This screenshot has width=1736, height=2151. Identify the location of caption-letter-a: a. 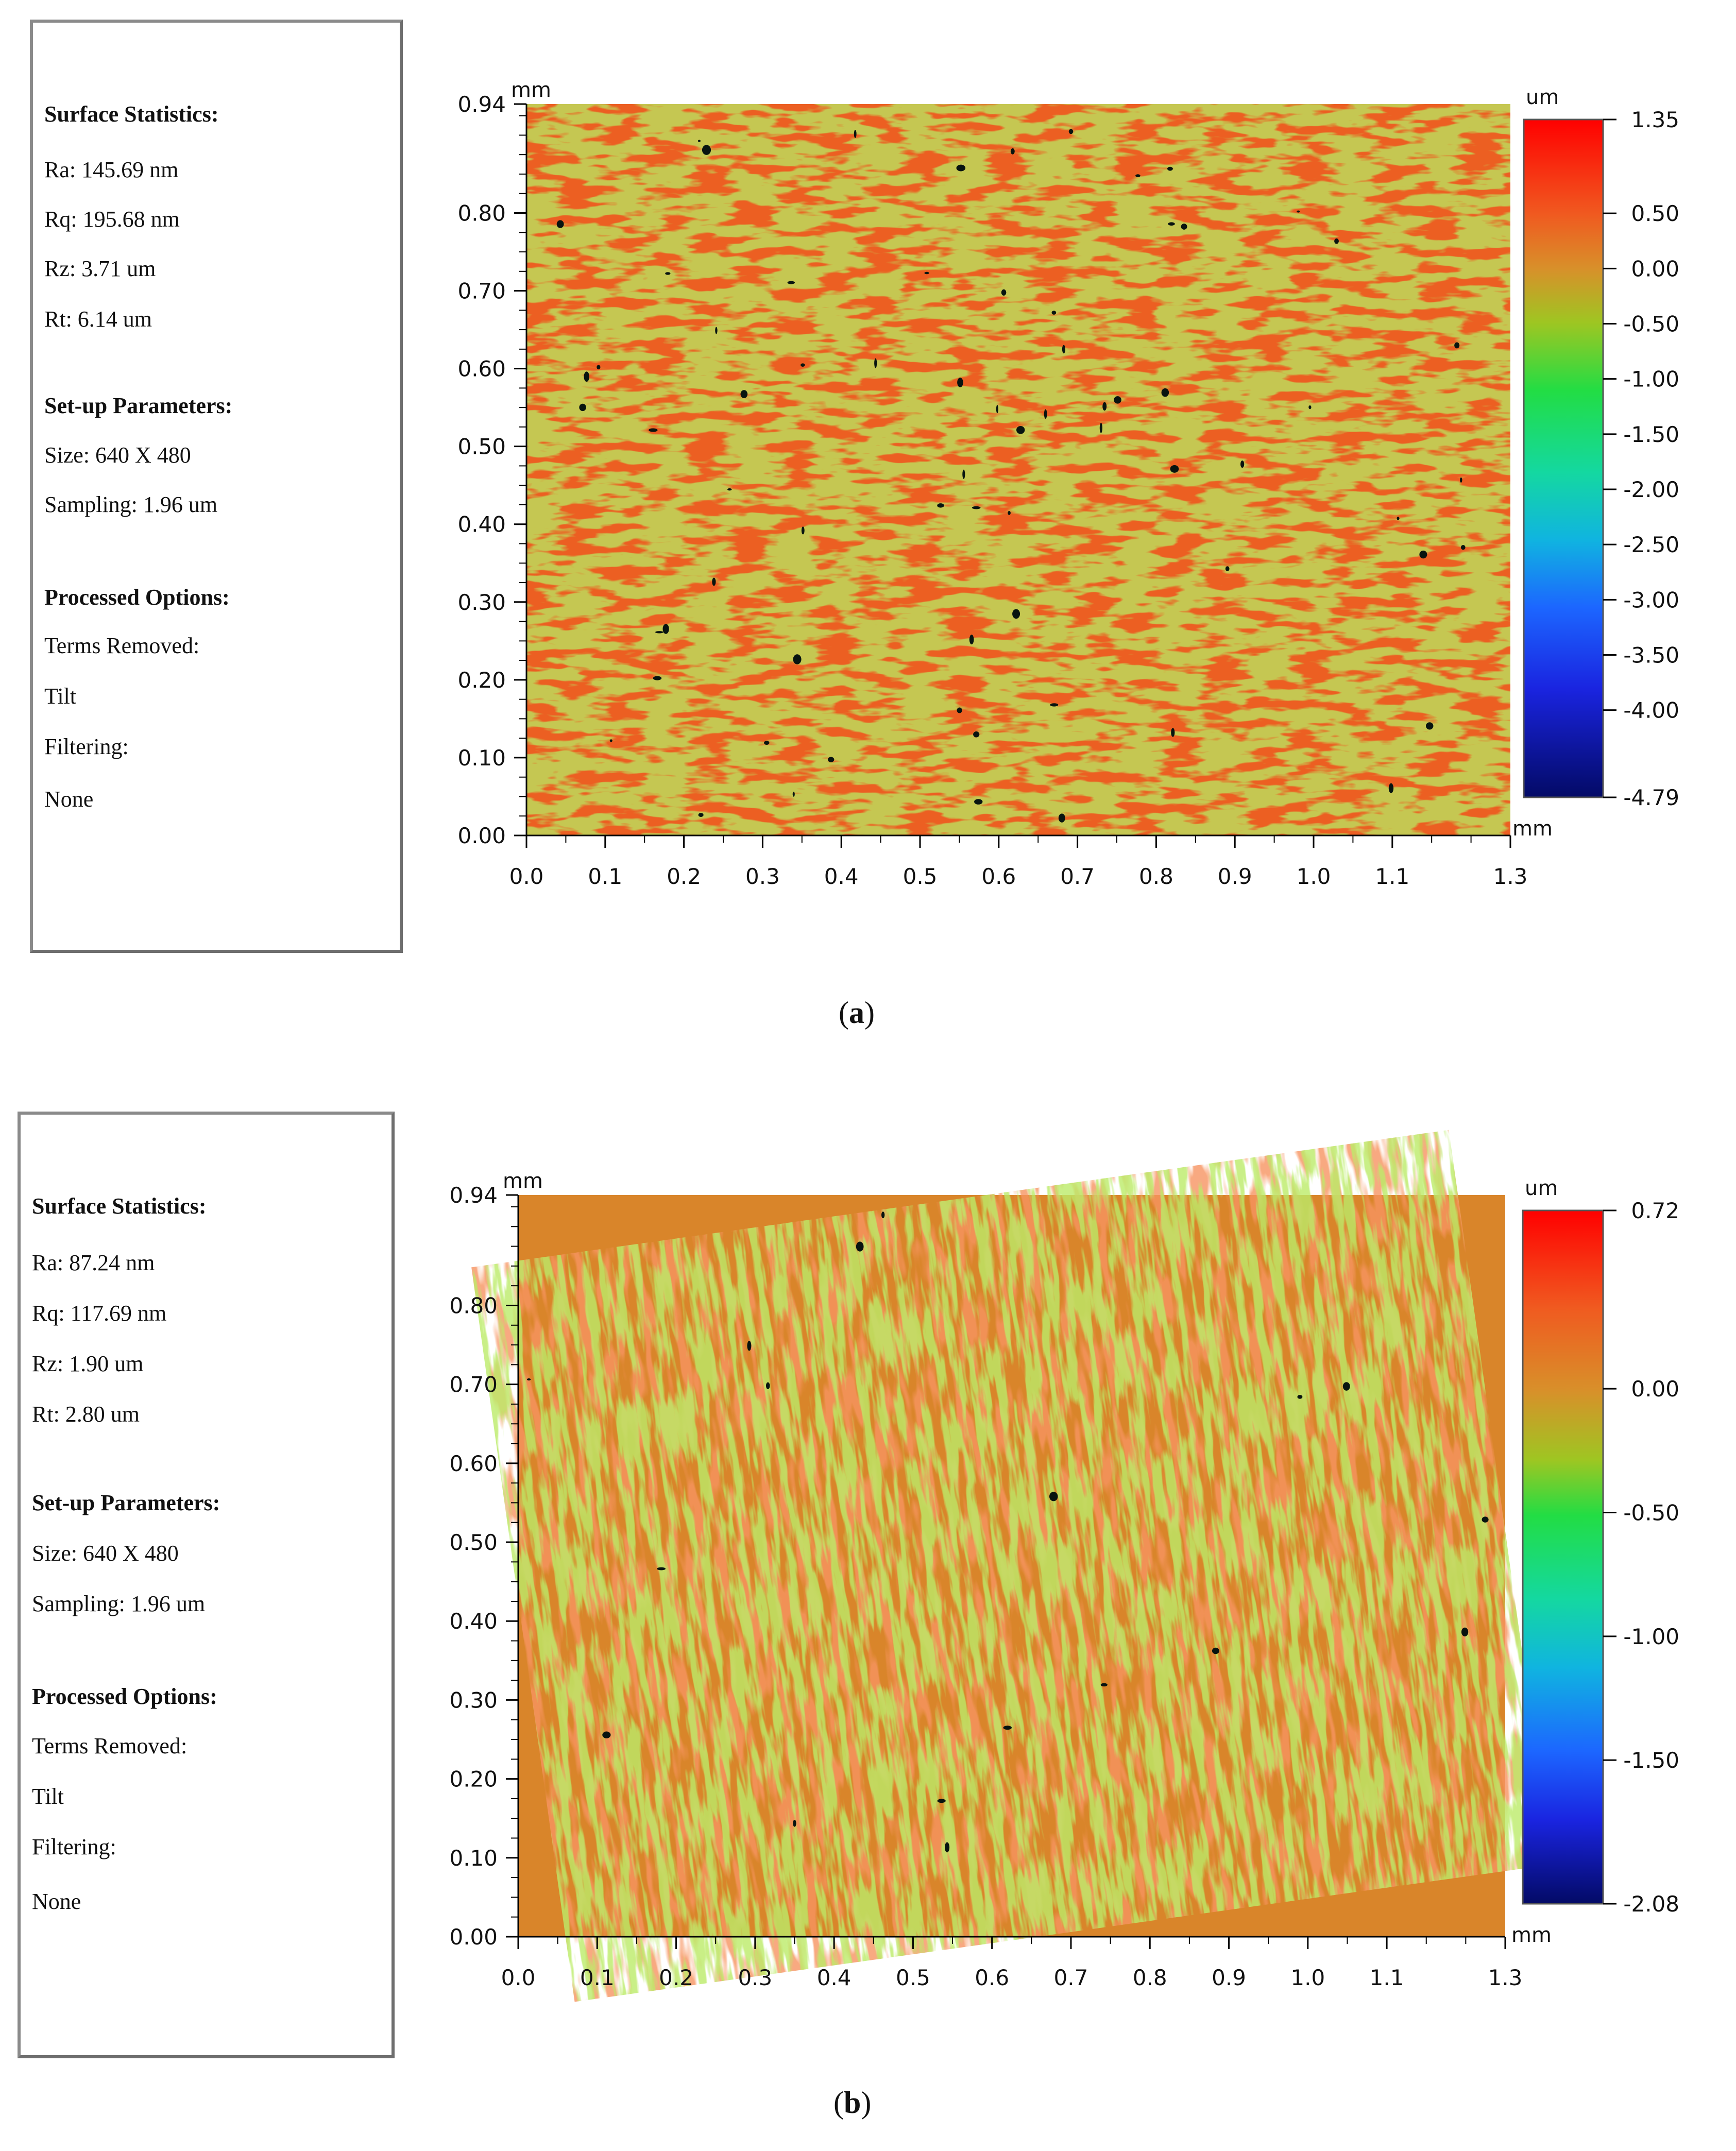
(856, 1013).